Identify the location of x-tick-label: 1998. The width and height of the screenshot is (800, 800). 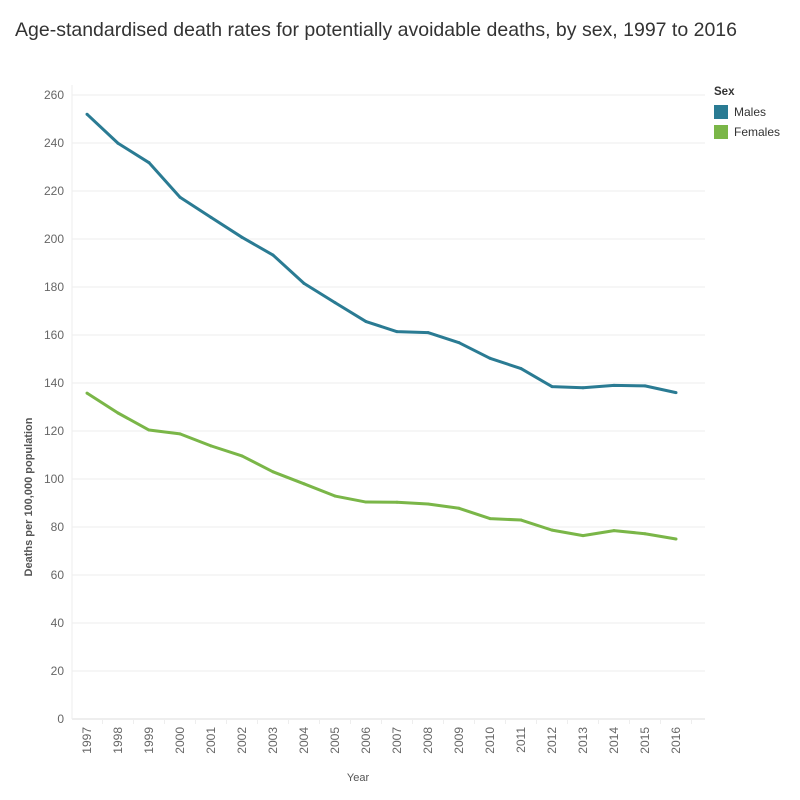
(118, 740).